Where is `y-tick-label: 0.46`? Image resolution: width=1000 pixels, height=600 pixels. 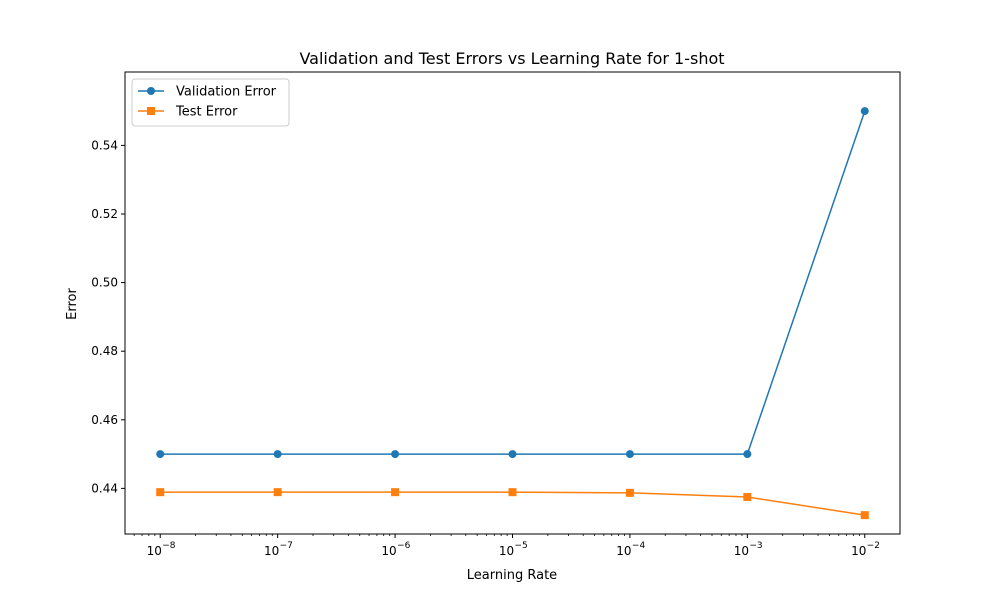
y-tick-label: 0.46 is located at coordinates (104, 420).